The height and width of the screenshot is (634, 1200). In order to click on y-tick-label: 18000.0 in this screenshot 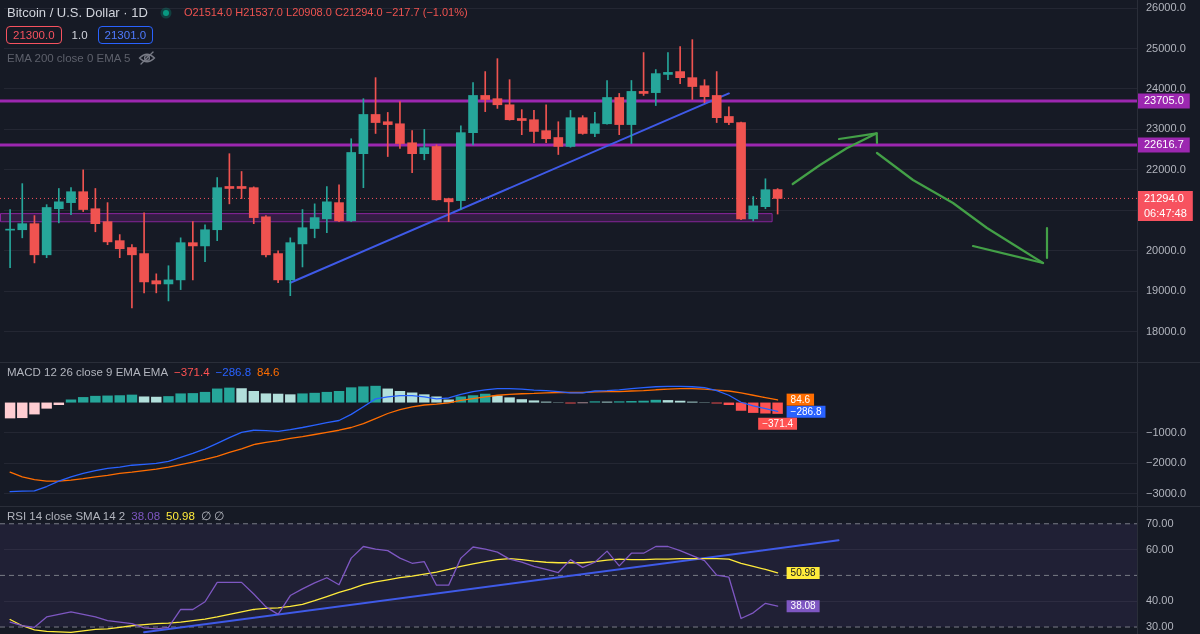, I will do `click(1166, 330)`.